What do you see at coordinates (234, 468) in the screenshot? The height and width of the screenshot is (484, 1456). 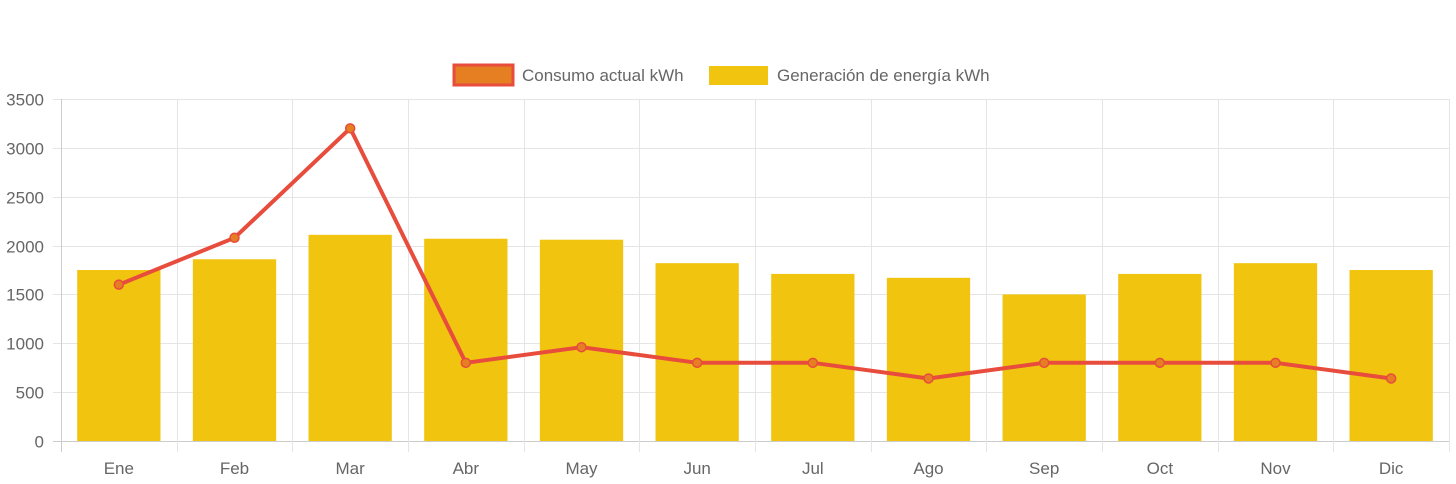 I see `x-tick-label: Feb` at bounding box center [234, 468].